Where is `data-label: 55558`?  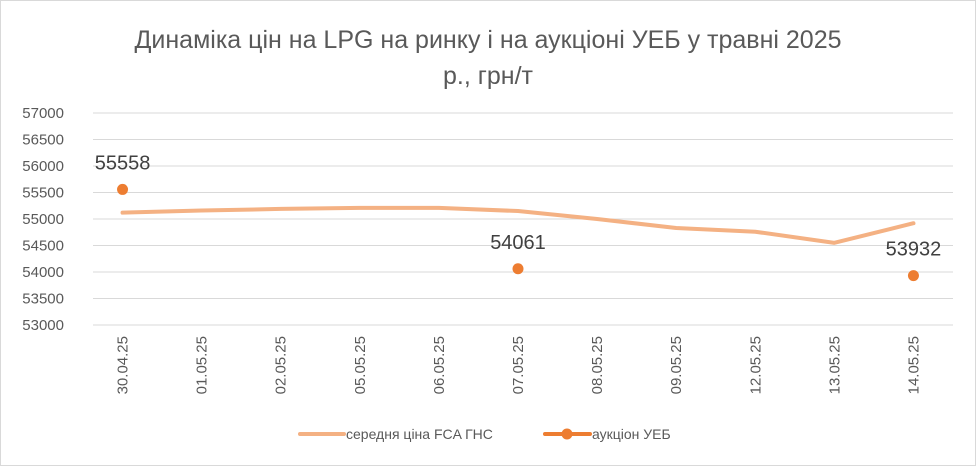 data-label: 55558 is located at coordinates (123, 163).